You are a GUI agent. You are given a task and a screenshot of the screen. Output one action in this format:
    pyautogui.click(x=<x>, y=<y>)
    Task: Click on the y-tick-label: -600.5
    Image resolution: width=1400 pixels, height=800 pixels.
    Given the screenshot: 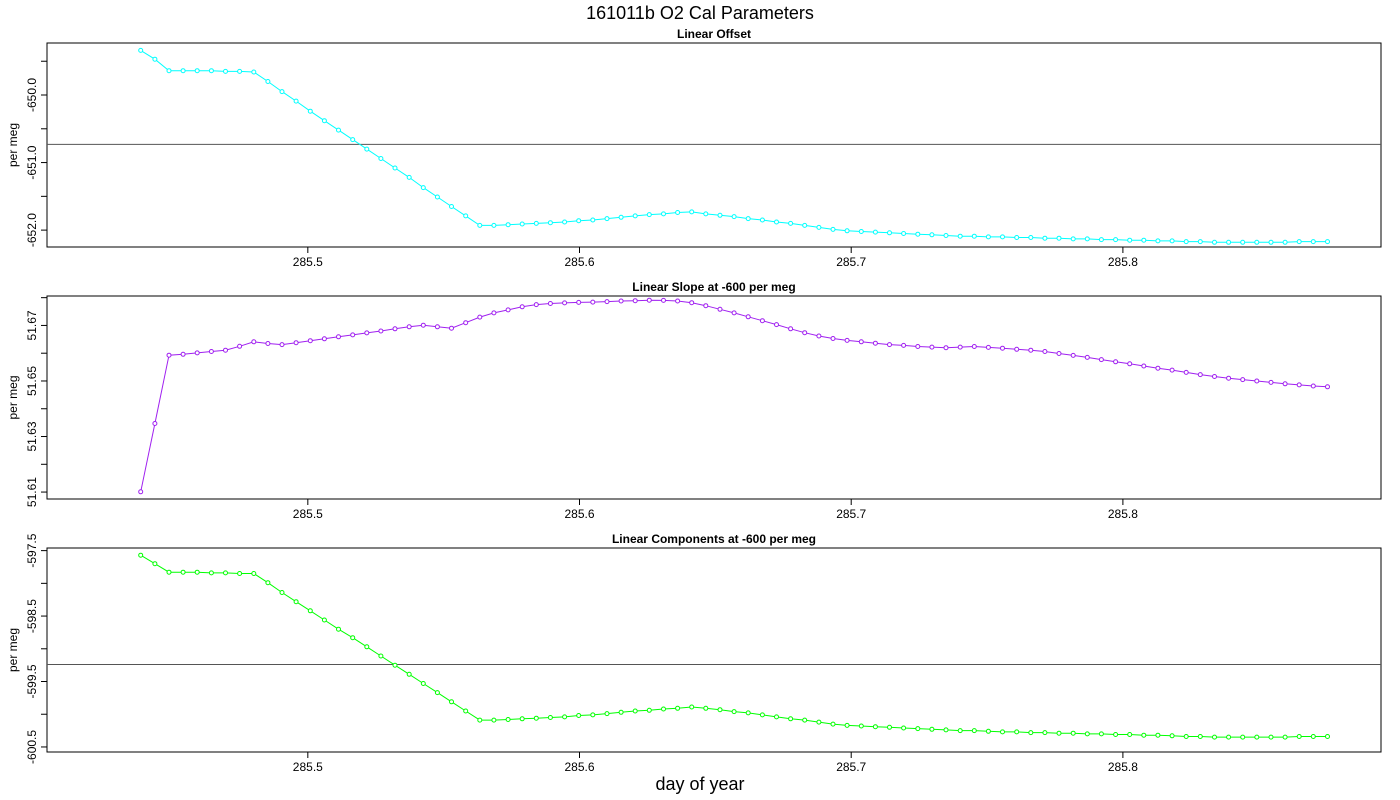 What is the action you would take?
    pyautogui.click(x=32, y=747)
    